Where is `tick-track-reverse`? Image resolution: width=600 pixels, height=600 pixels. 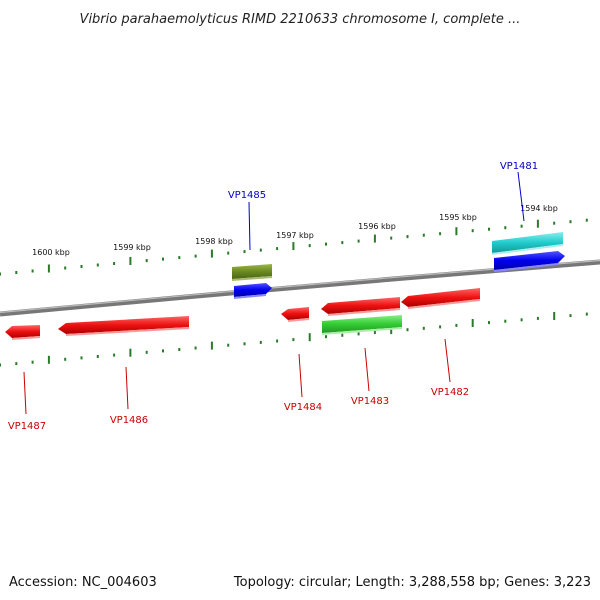 tick-track-reverse is located at coordinates (294, 339).